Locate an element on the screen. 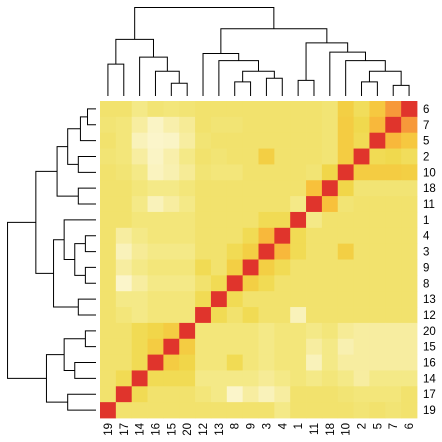 The image size is (442, 442). column-tick-label: 13 is located at coordinates (220, 429).